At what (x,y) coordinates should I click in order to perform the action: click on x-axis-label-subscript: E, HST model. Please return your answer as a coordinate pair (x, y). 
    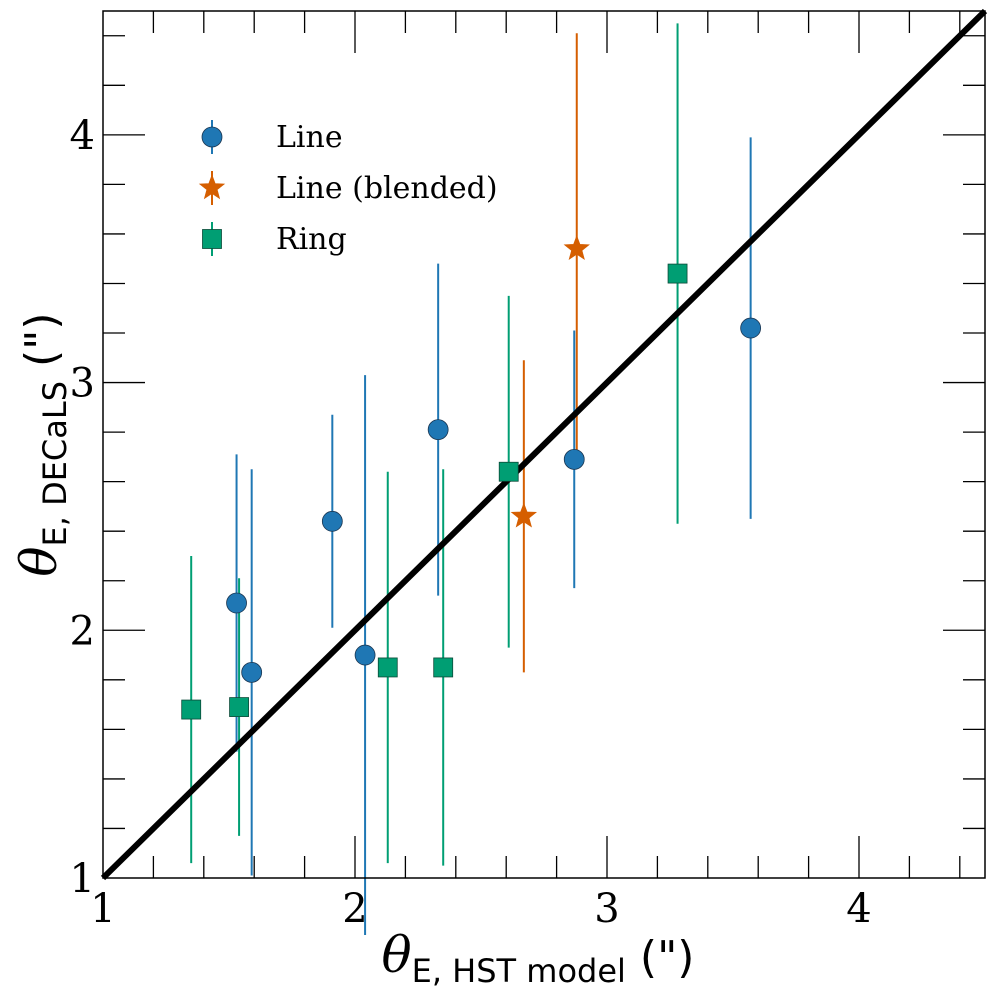
    Looking at the image, I should click on (519, 971).